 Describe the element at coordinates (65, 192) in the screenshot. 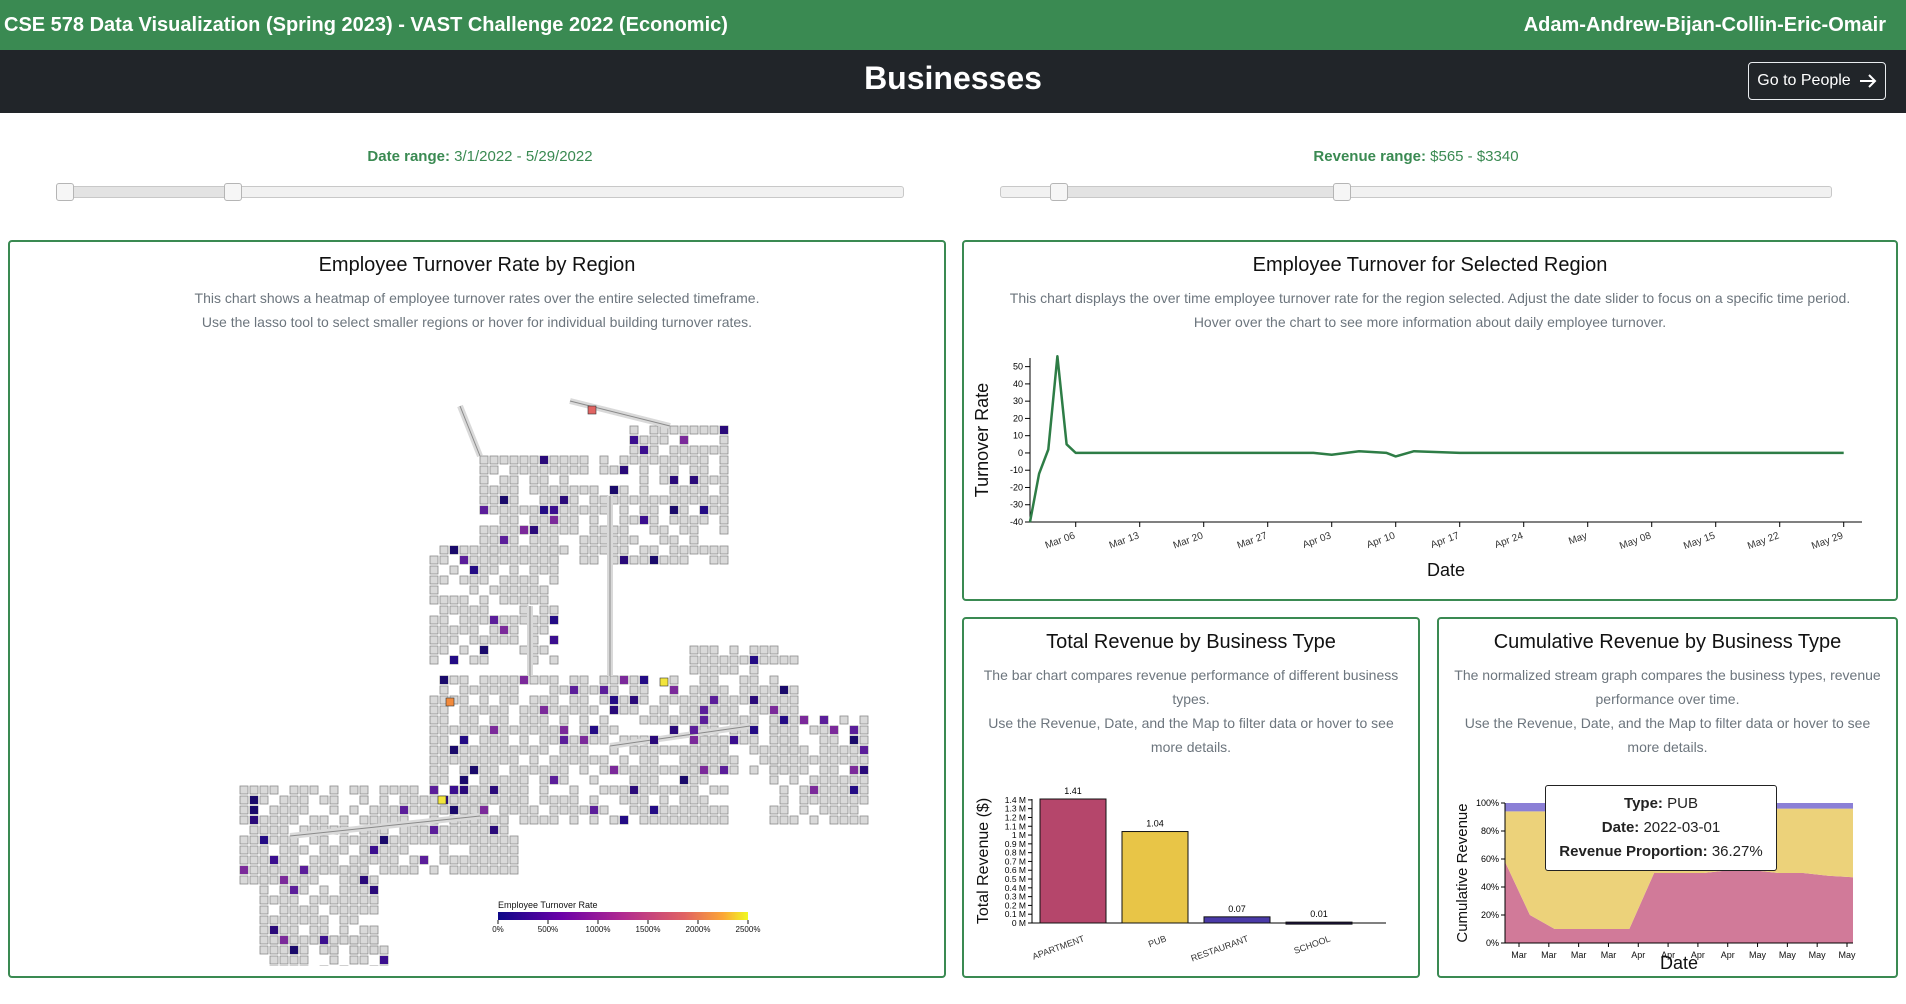

I see `date-slider-start-handle` at that location.